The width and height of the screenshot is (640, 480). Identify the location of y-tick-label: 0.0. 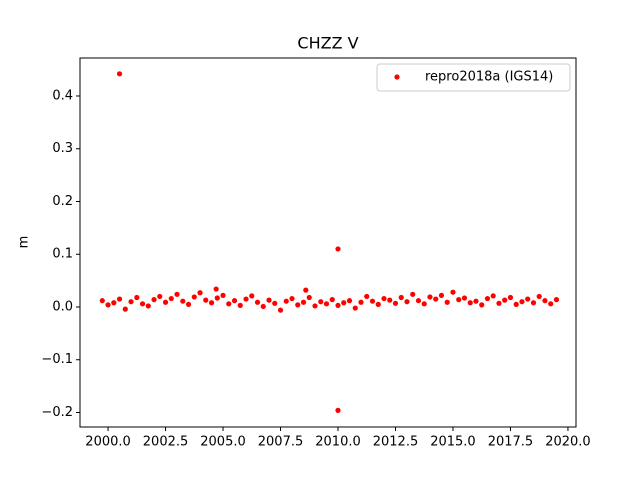
(62, 306).